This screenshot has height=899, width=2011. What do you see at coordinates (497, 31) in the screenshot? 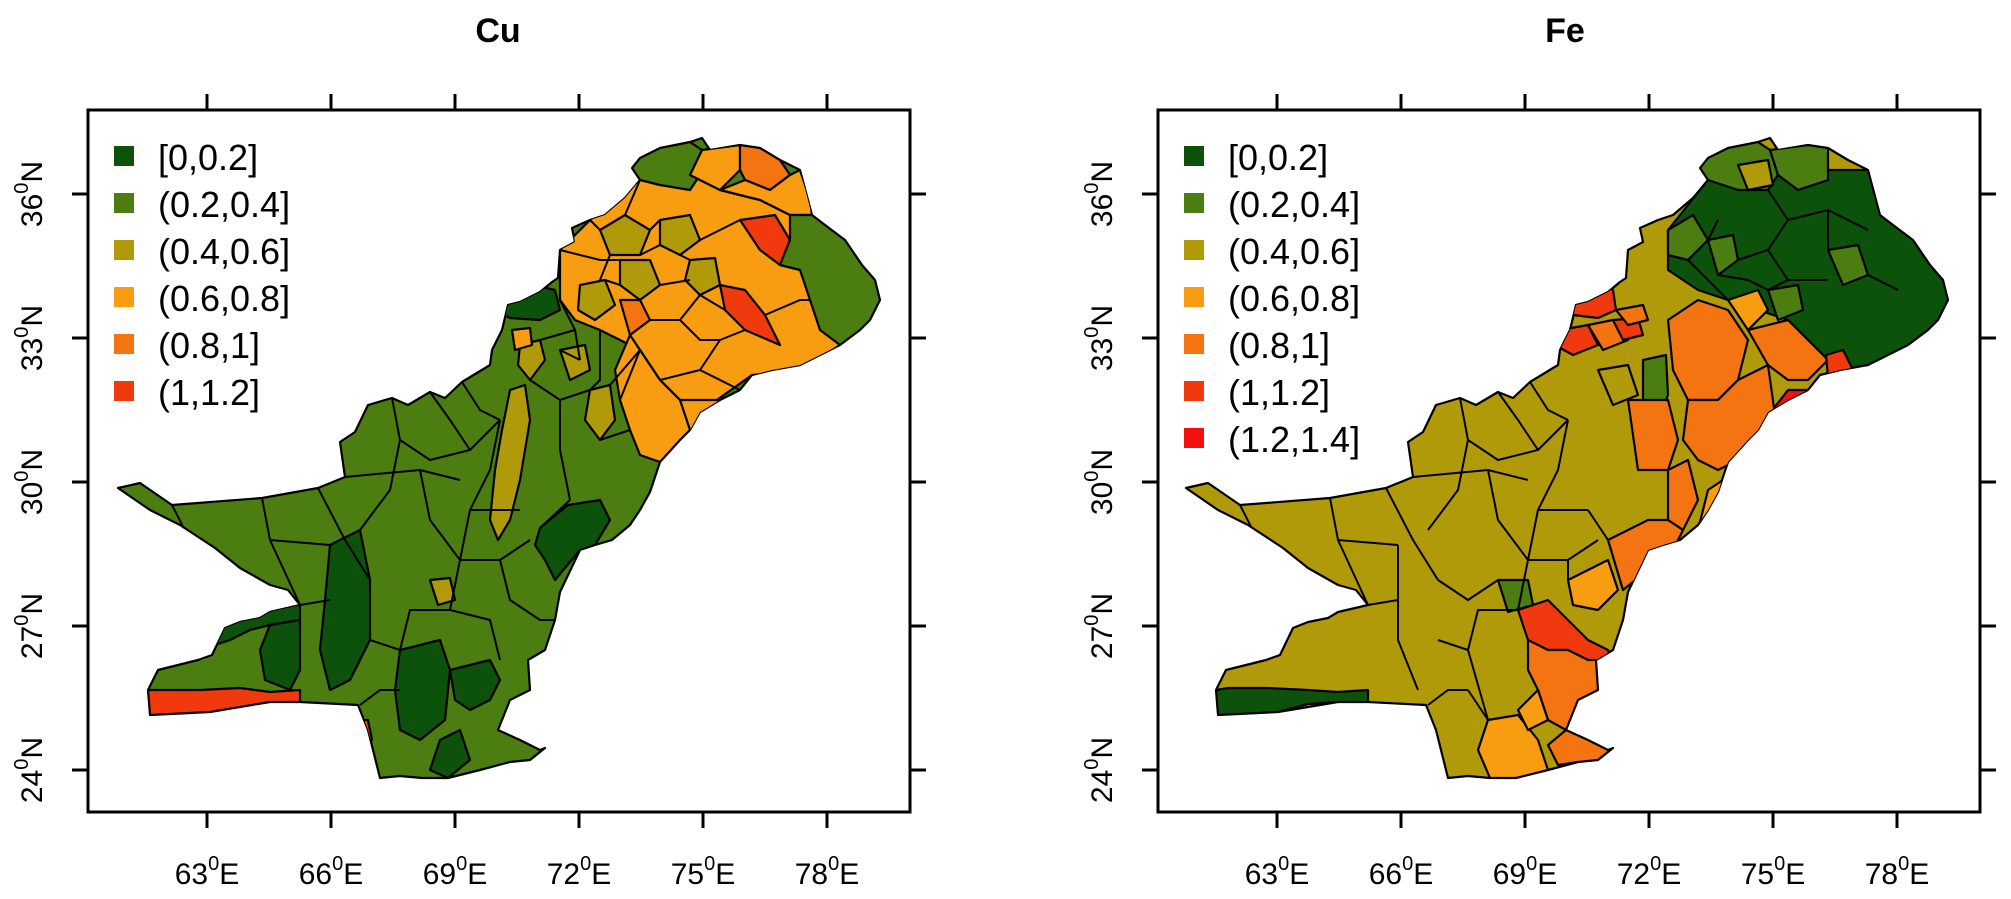
I see `panel-title: Cu` at bounding box center [497, 31].